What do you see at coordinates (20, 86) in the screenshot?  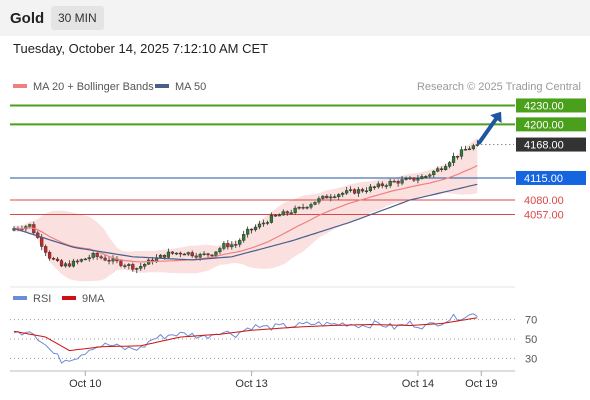 I see `legend-swatch-ma20` at bounding box center [20, 86].